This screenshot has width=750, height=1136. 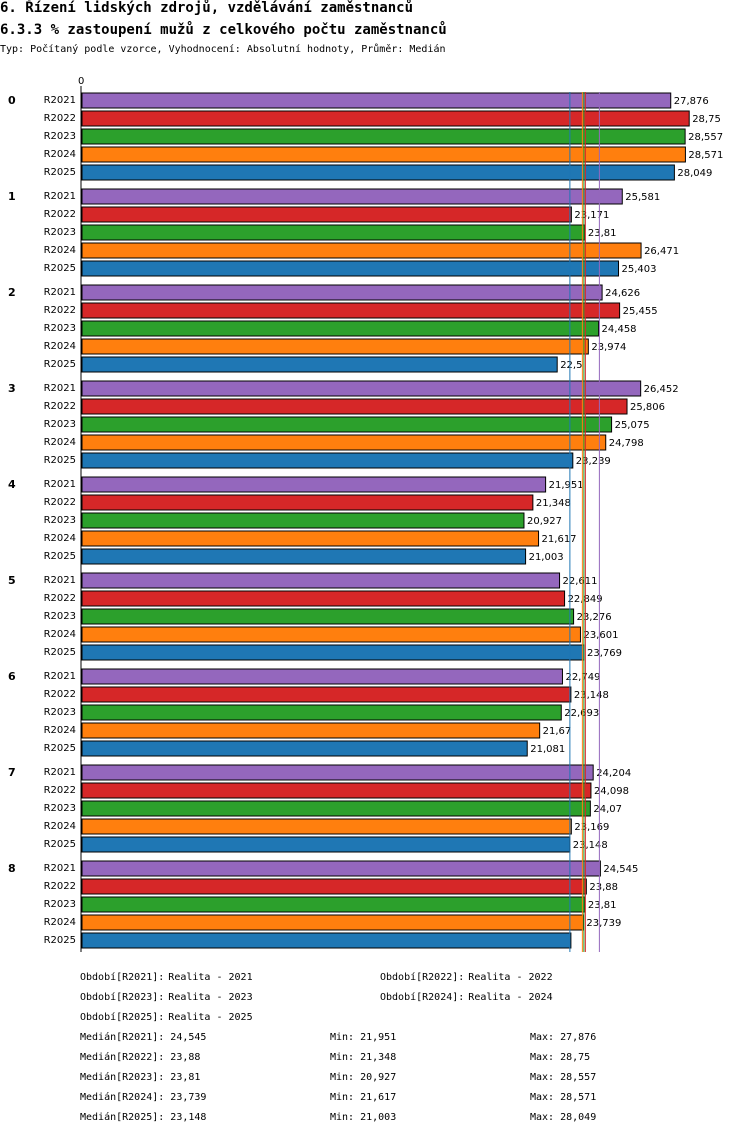 What do you see at coordinates (363, 1097) in the screenshot?
I see `stat-min-r2024: Min: 21,617` at bounding box center [363, 1097].